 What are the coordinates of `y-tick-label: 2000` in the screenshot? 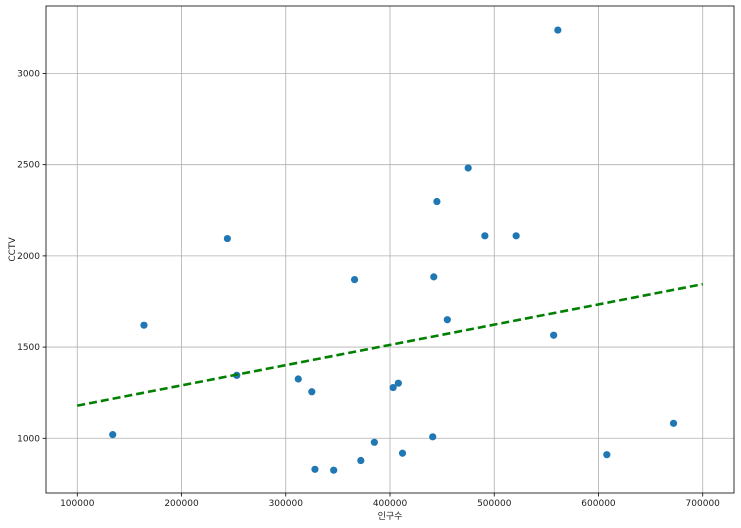 It's located at (28, 257).